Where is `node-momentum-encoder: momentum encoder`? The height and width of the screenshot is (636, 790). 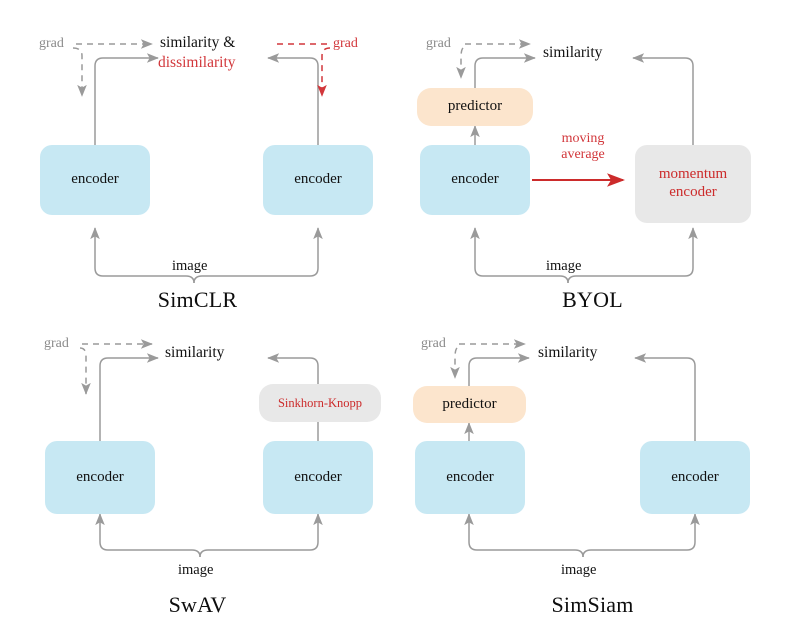 node-momentum-encoder: momentum encoder is located at coordinates (693, 184).